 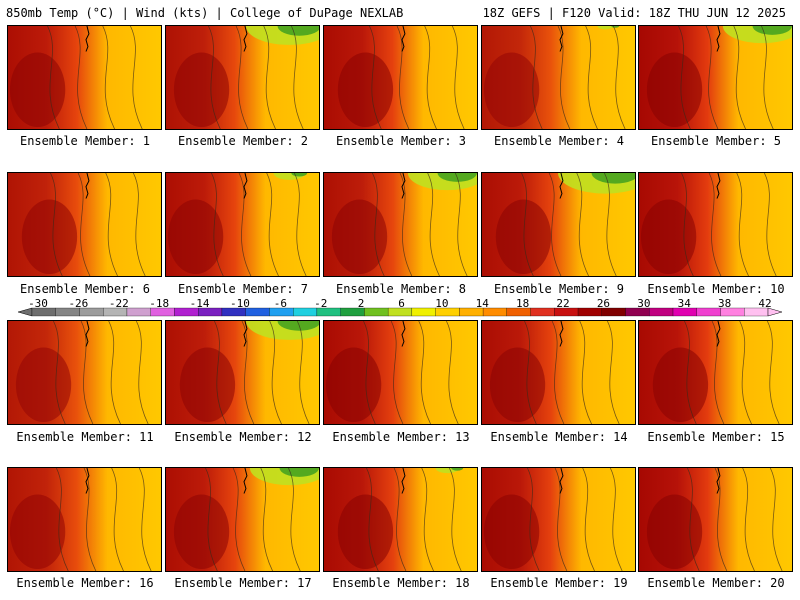 What do you see at coordinates (401, 141) in the screenshot?
I see `ensemble-member-label: Ensemble Member: 3` at bounding box center [401, 141].